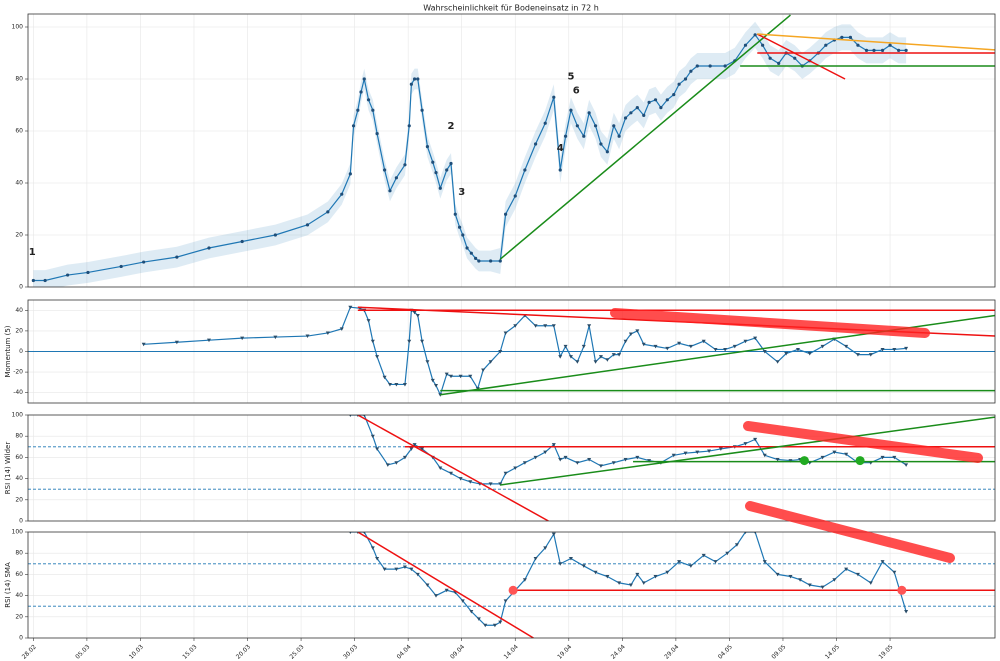  What do you see at coordinates (404, 651) in the screenshot?
I see `x-tick-label: 04.04` at bounding box center [404, 651].